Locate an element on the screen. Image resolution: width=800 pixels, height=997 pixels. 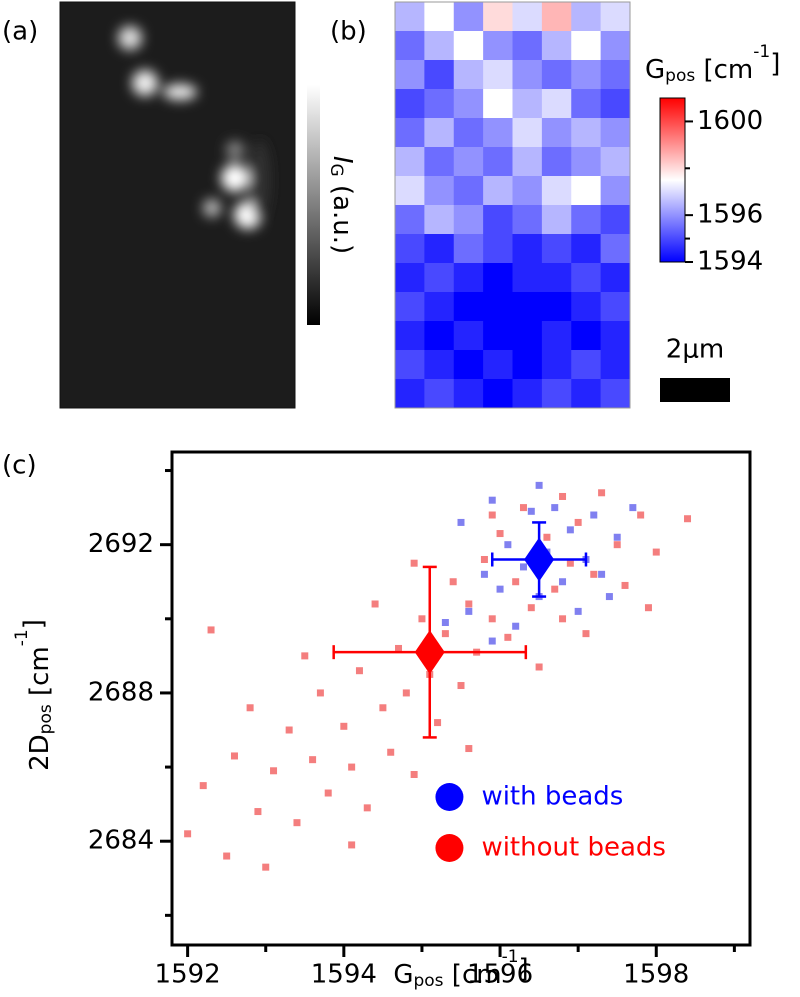
x-axis-label: Gpos [cm-1] is located at coordinates (460, 969).